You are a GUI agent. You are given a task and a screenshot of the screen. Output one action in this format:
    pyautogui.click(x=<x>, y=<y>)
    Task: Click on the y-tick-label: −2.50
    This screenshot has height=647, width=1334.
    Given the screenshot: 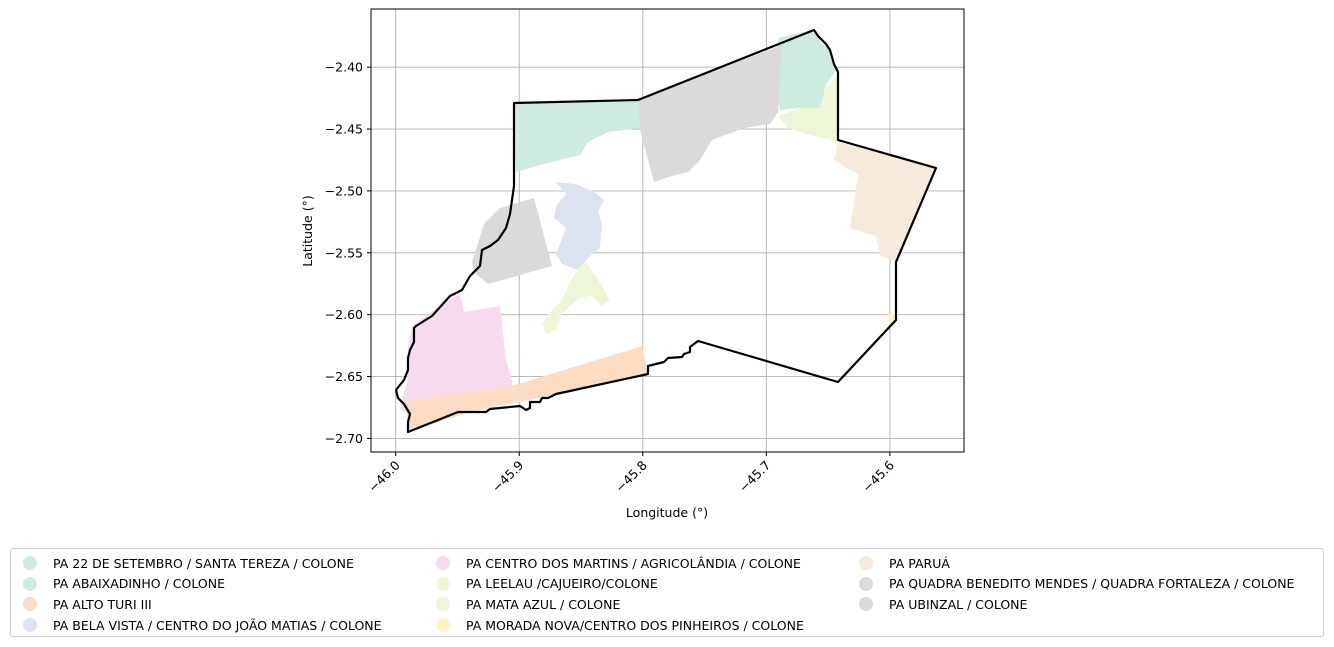 What is the action you would take?
    pyautogui.click(x=344, y=190)
    